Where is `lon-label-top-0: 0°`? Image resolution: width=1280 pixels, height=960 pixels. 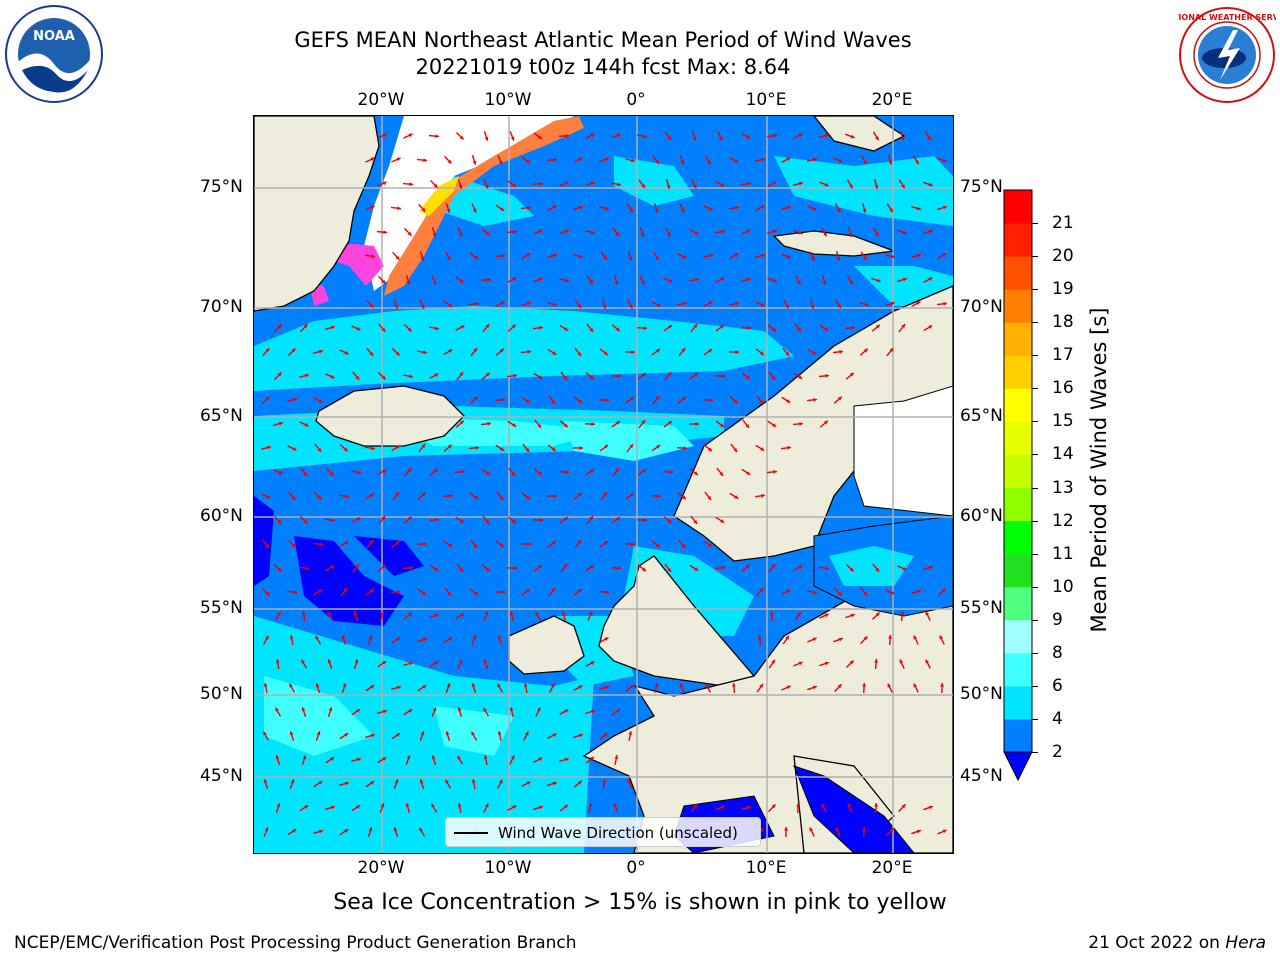 lon-label-top-0: 0° is located at coordinates (636, 100).